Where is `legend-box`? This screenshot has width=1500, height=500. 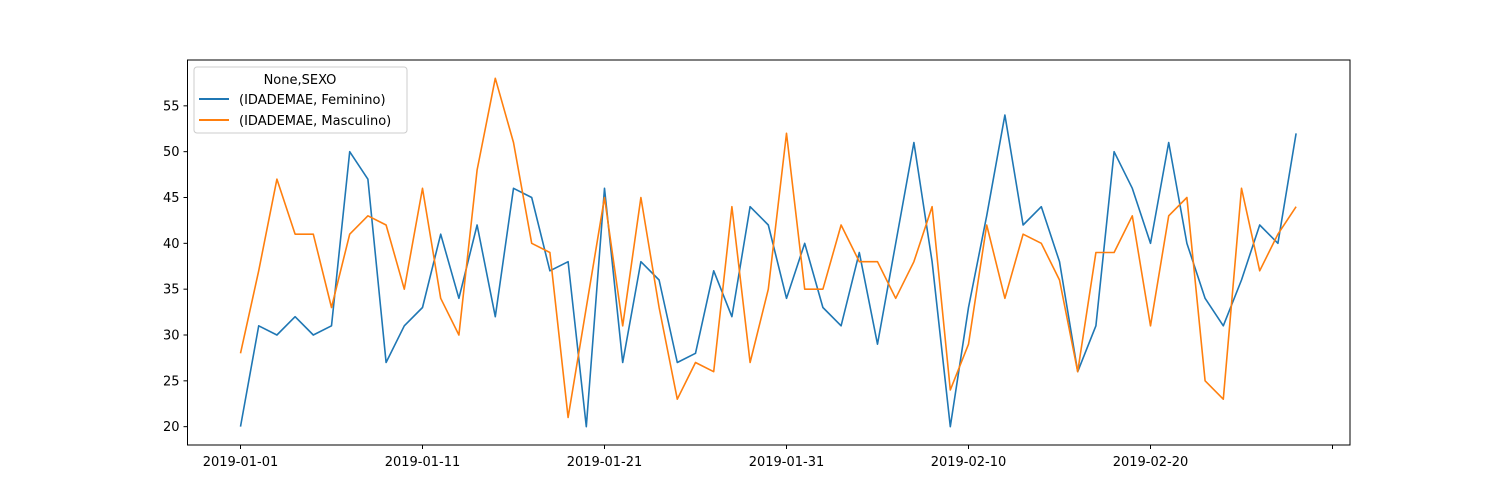
legend-box is located at coordinates (300, 100).